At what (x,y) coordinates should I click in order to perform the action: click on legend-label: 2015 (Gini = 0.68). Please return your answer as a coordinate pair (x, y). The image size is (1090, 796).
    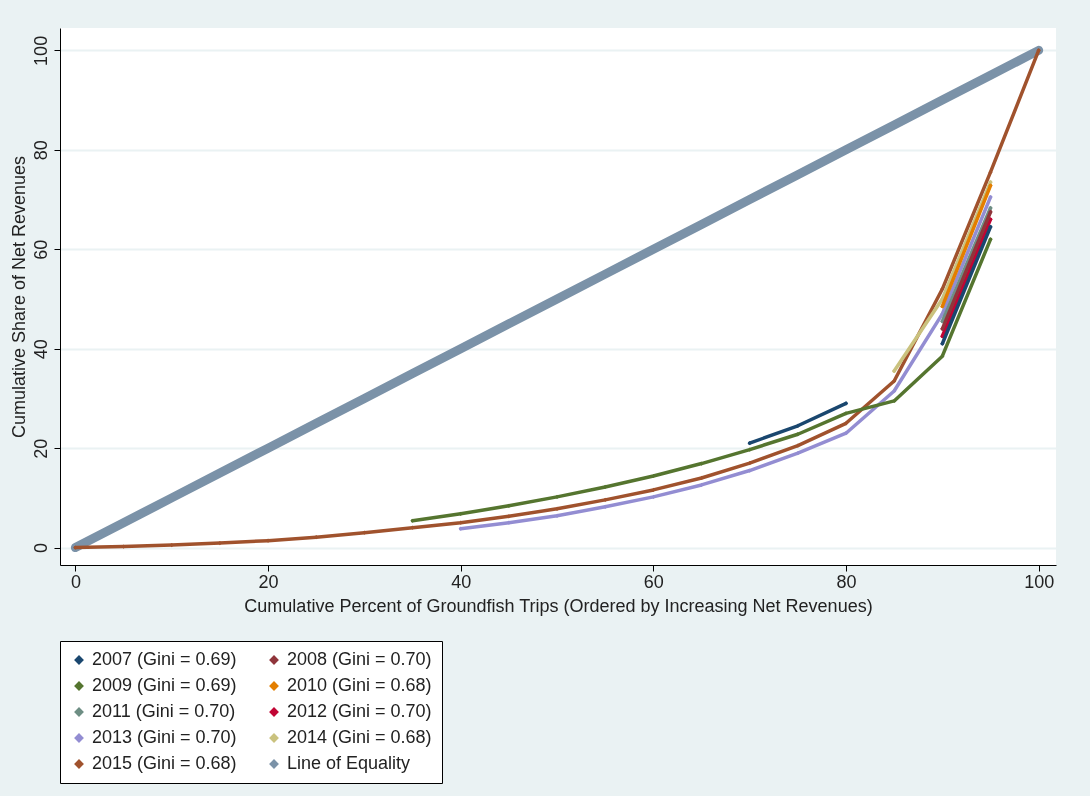
    Looking at the image, I should click on (164, 763).